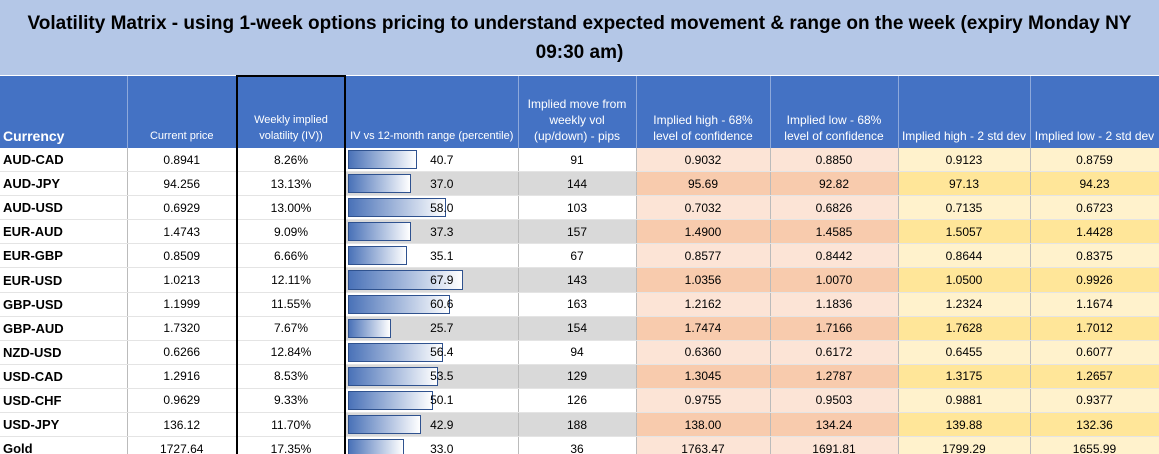  What do you see at coordinates (442, 183) in the screenshot?
I see `percentile-value: 37.0` at bounding box center [442, 183].